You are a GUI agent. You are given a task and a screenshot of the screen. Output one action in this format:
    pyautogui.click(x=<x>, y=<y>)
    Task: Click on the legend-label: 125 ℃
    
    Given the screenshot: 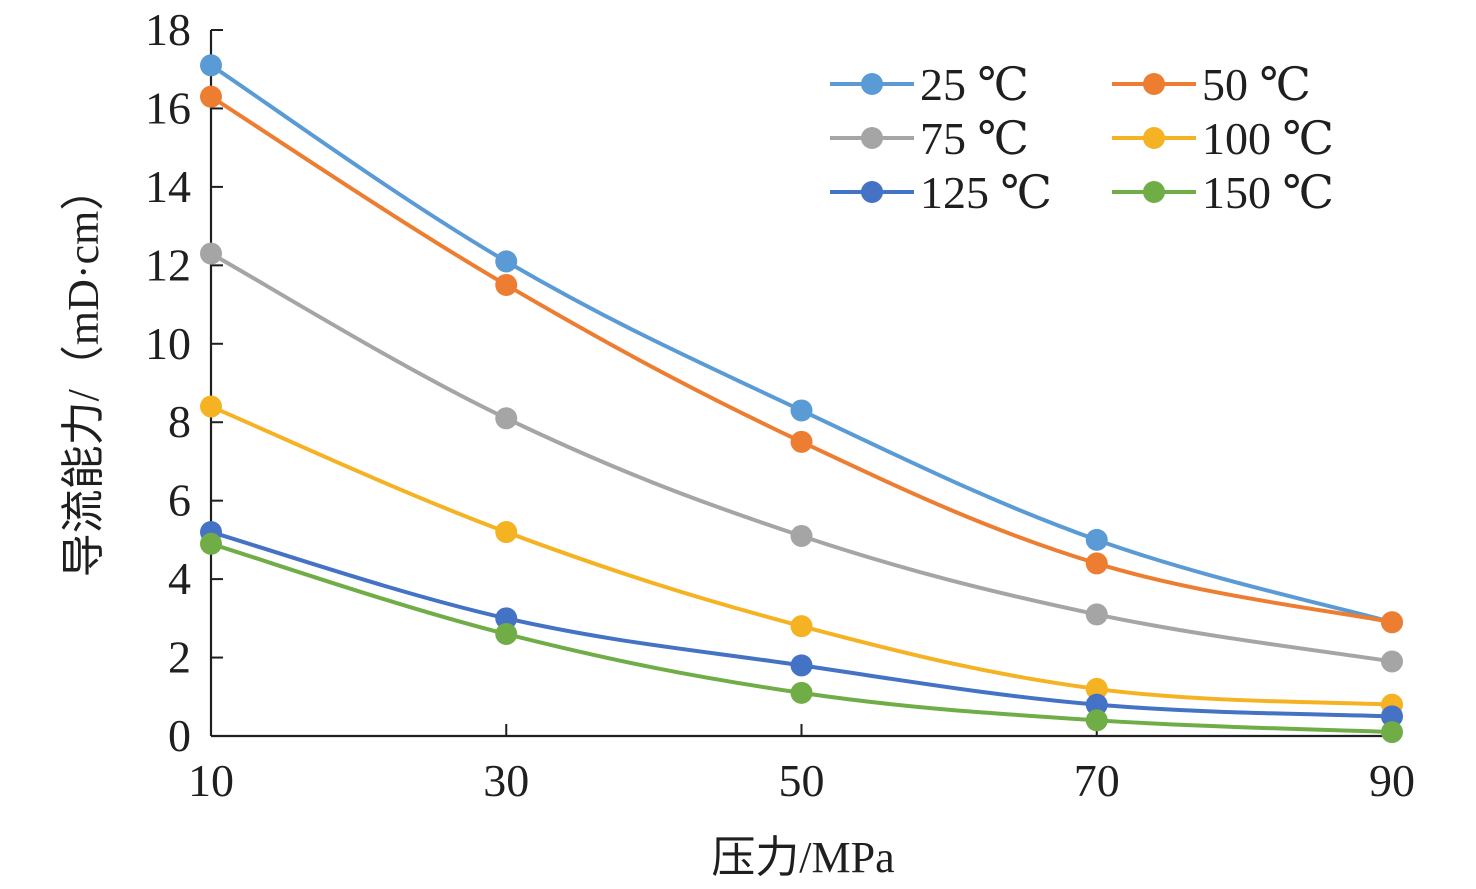 What is the action you would take?
    pyautogui.click(x=986, y=192)
    